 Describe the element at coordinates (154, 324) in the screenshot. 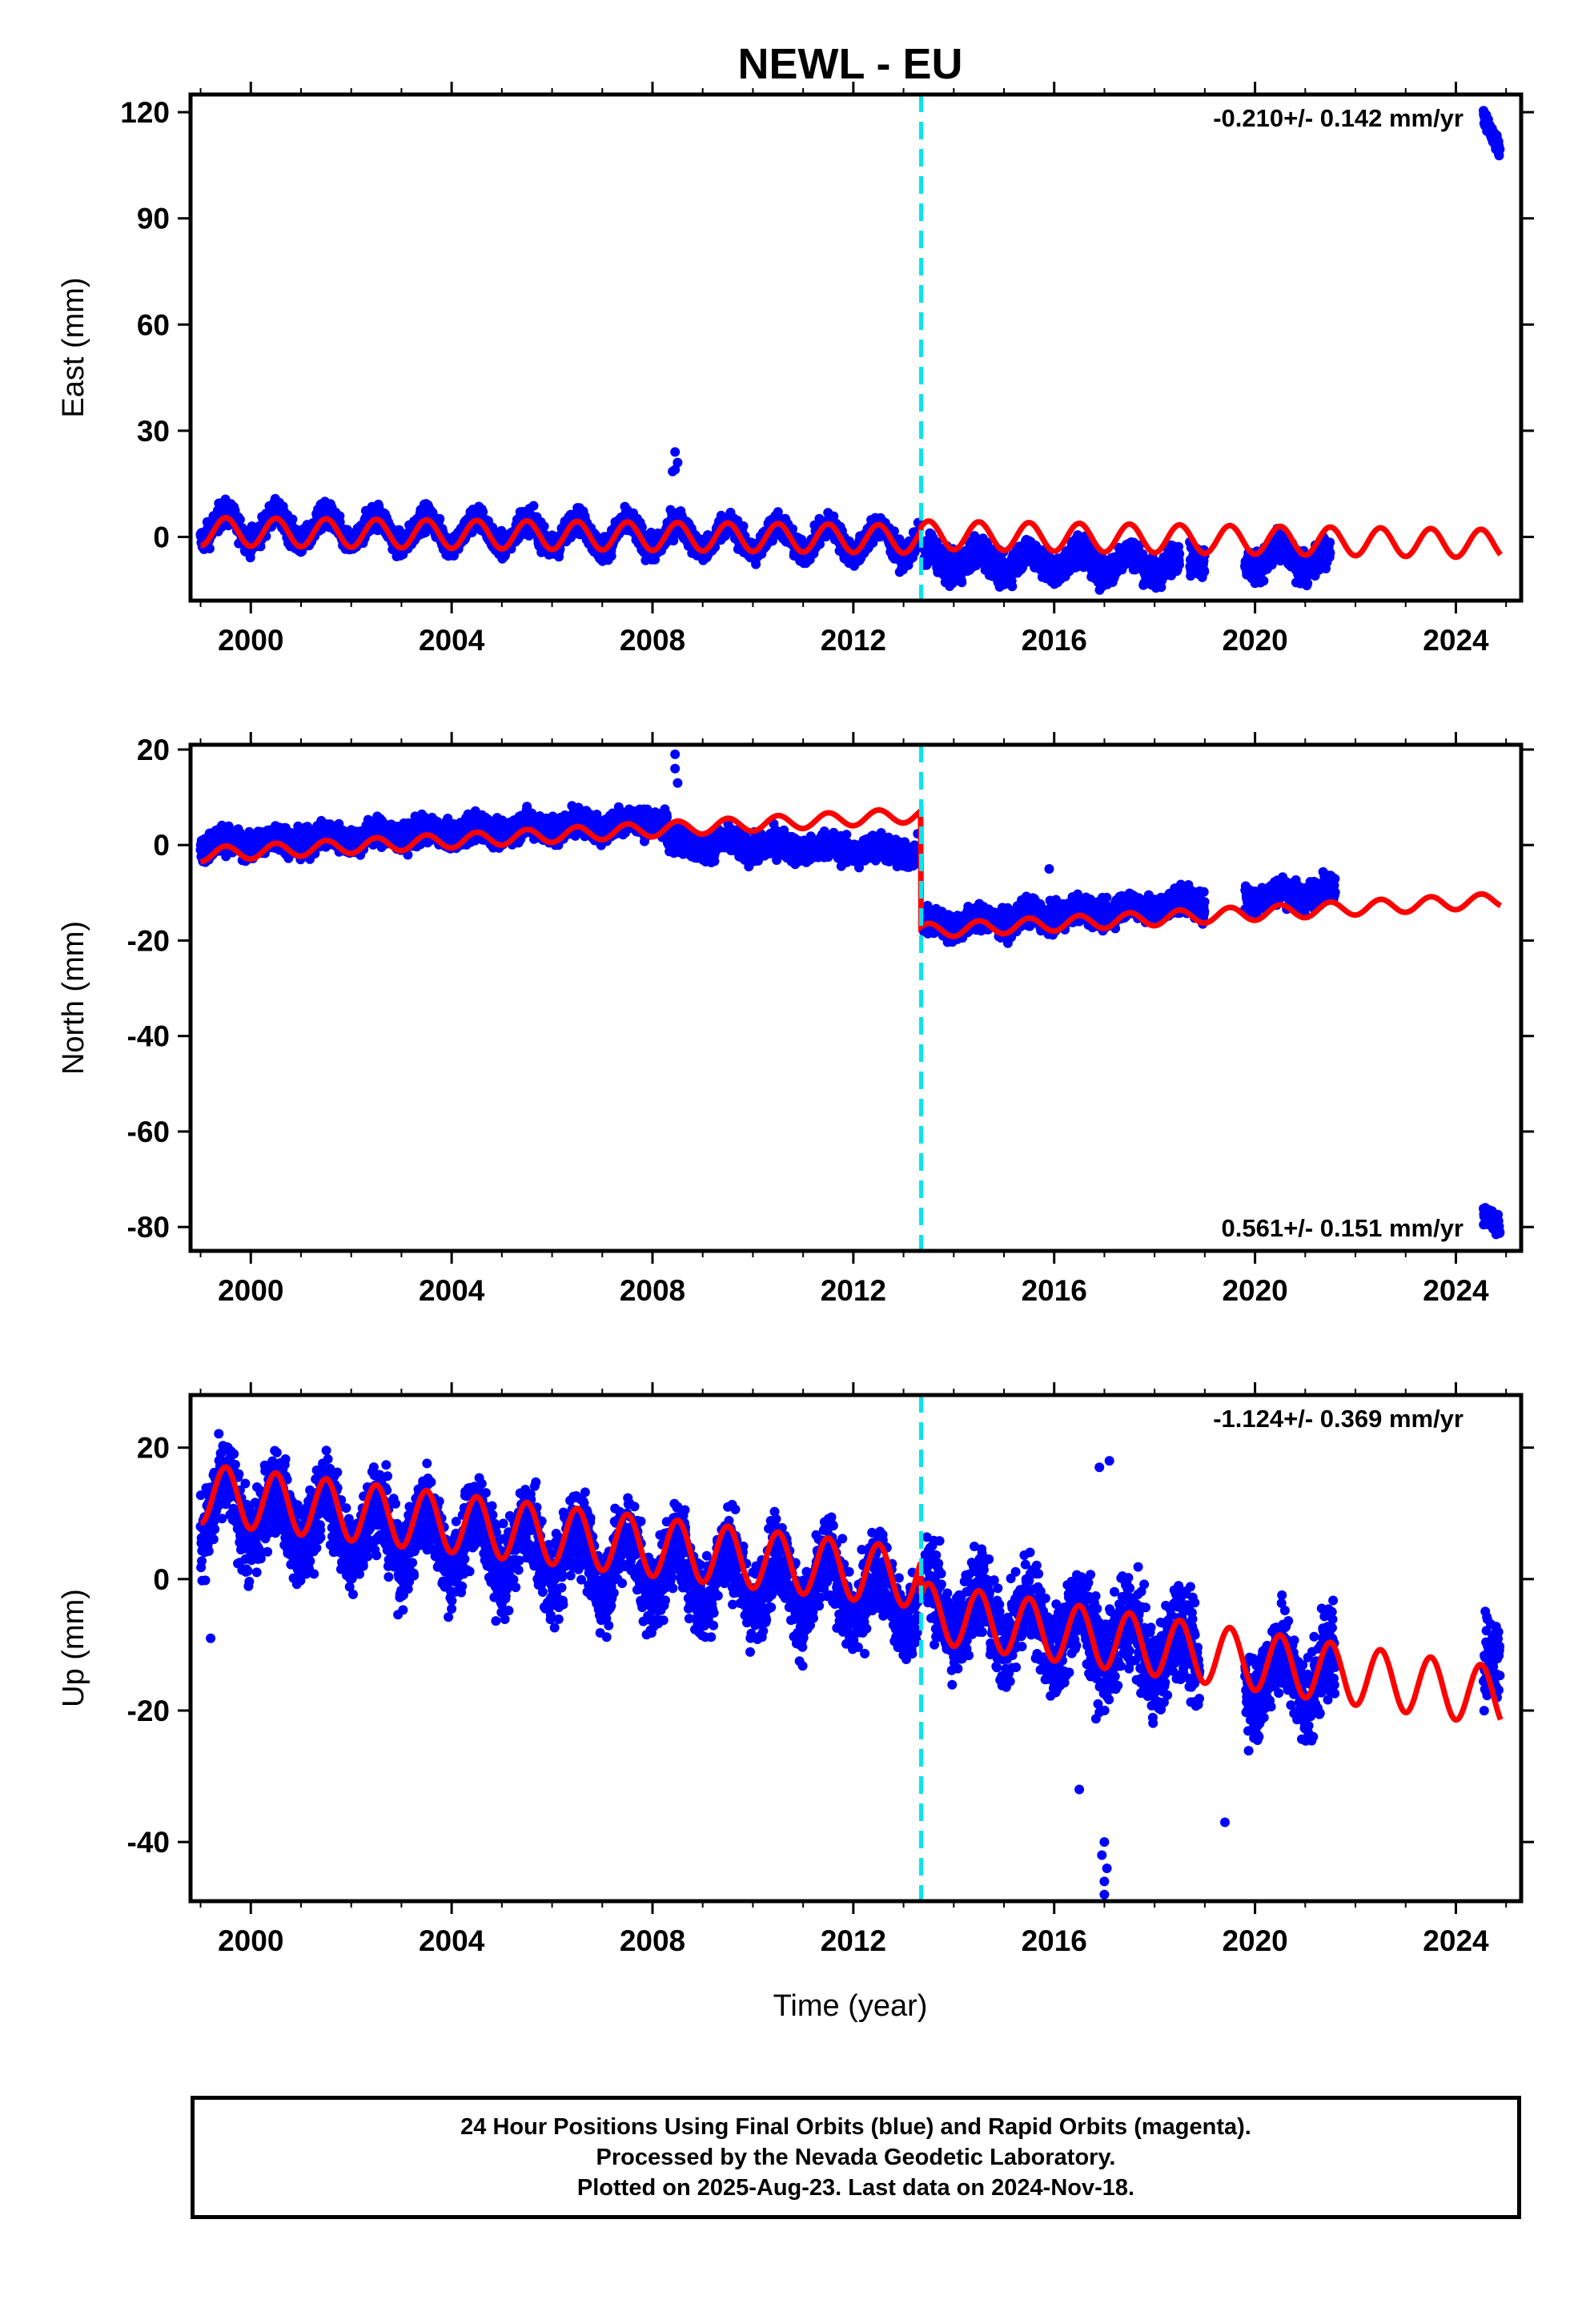

I see `y-tick-label: 60` at that location.